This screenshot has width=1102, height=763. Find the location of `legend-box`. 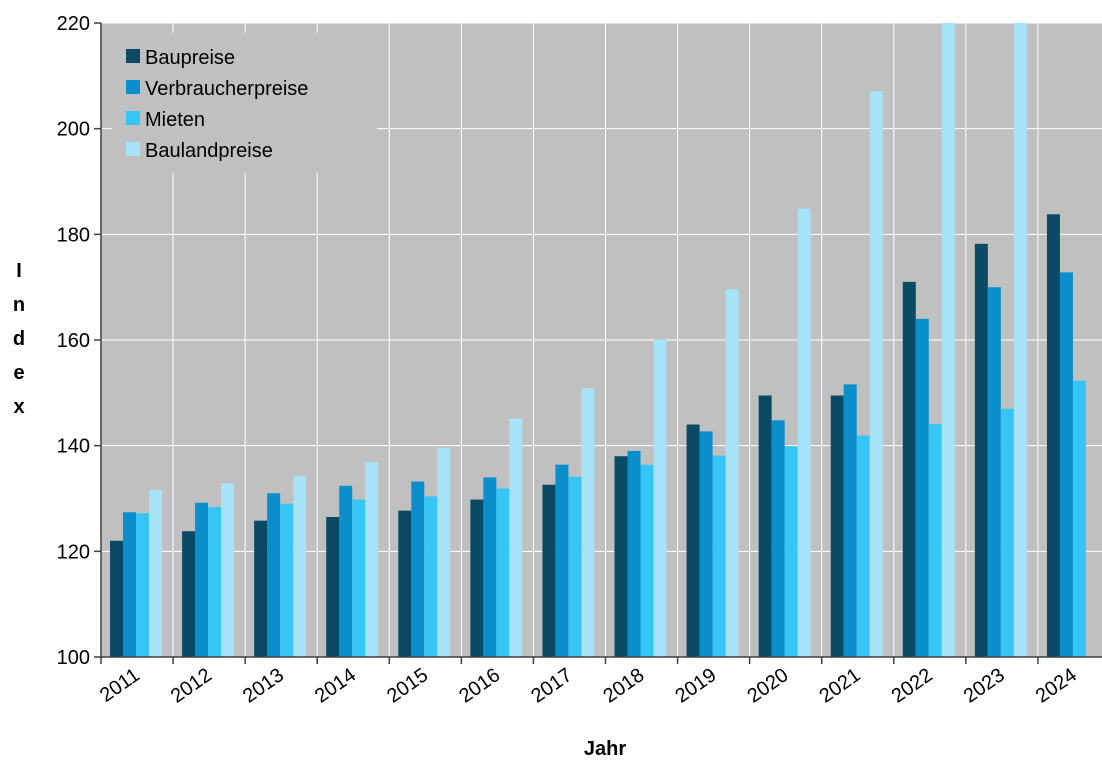

legend-box is located at coordinates (244, 103).